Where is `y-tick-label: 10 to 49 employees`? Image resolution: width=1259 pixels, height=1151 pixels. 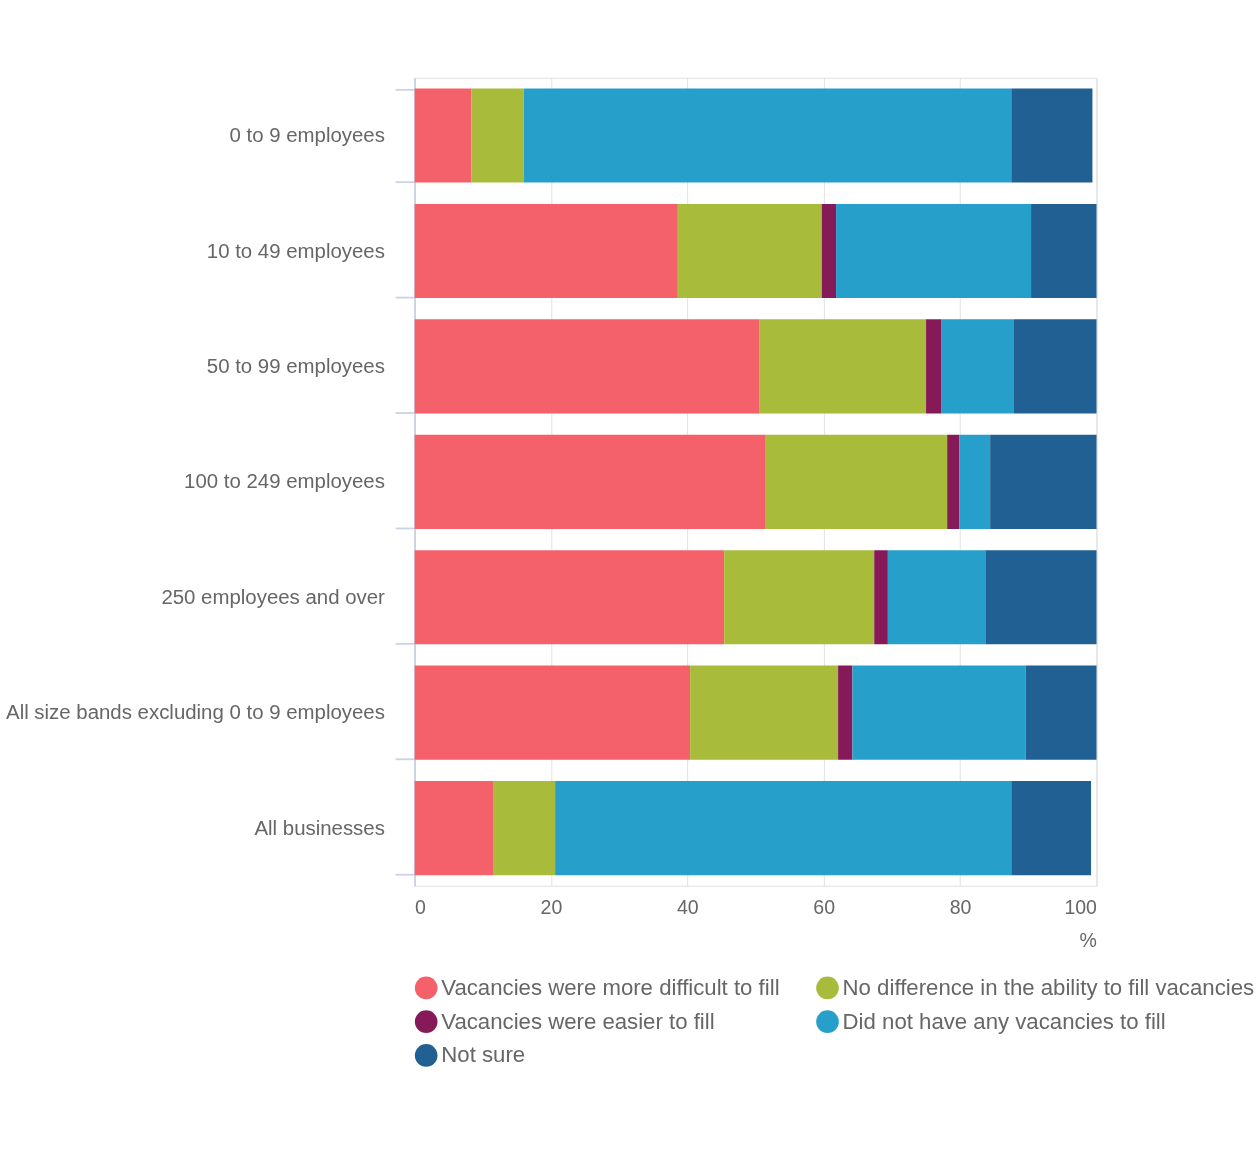 y-tick-label: 10 to 49 employees is located at coordinates (295, 250).